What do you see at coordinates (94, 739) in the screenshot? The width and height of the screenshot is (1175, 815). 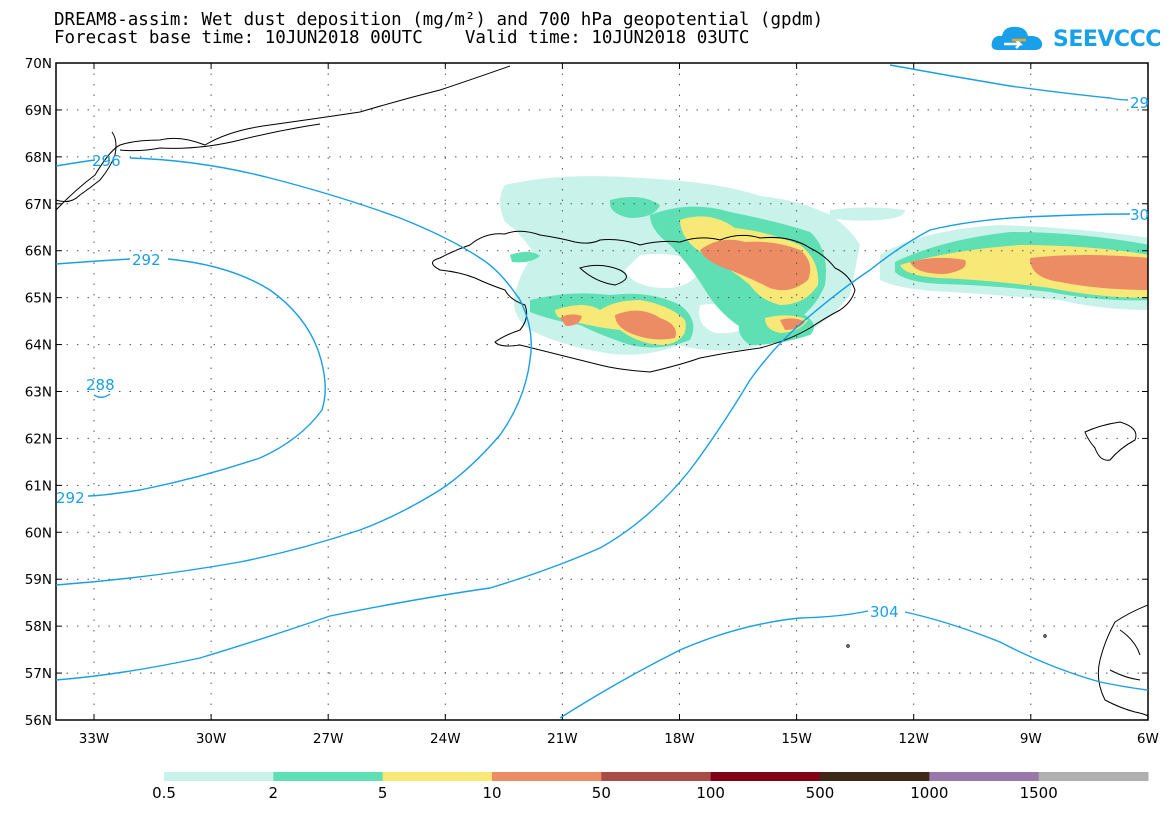 I see `longitude-label: 33W` at bounding box center [94, 739].